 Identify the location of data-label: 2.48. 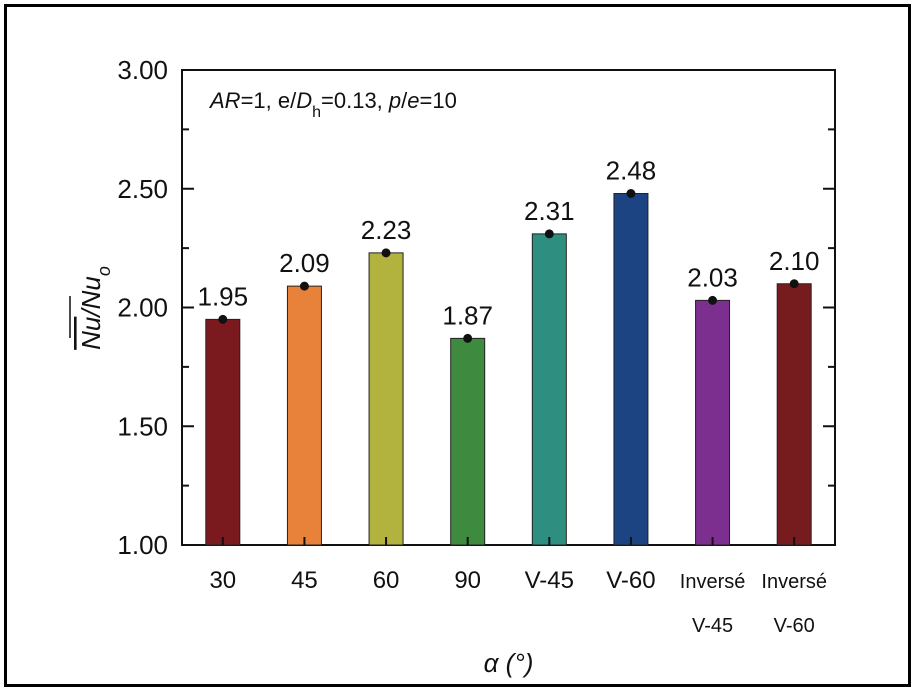
(631, 171).